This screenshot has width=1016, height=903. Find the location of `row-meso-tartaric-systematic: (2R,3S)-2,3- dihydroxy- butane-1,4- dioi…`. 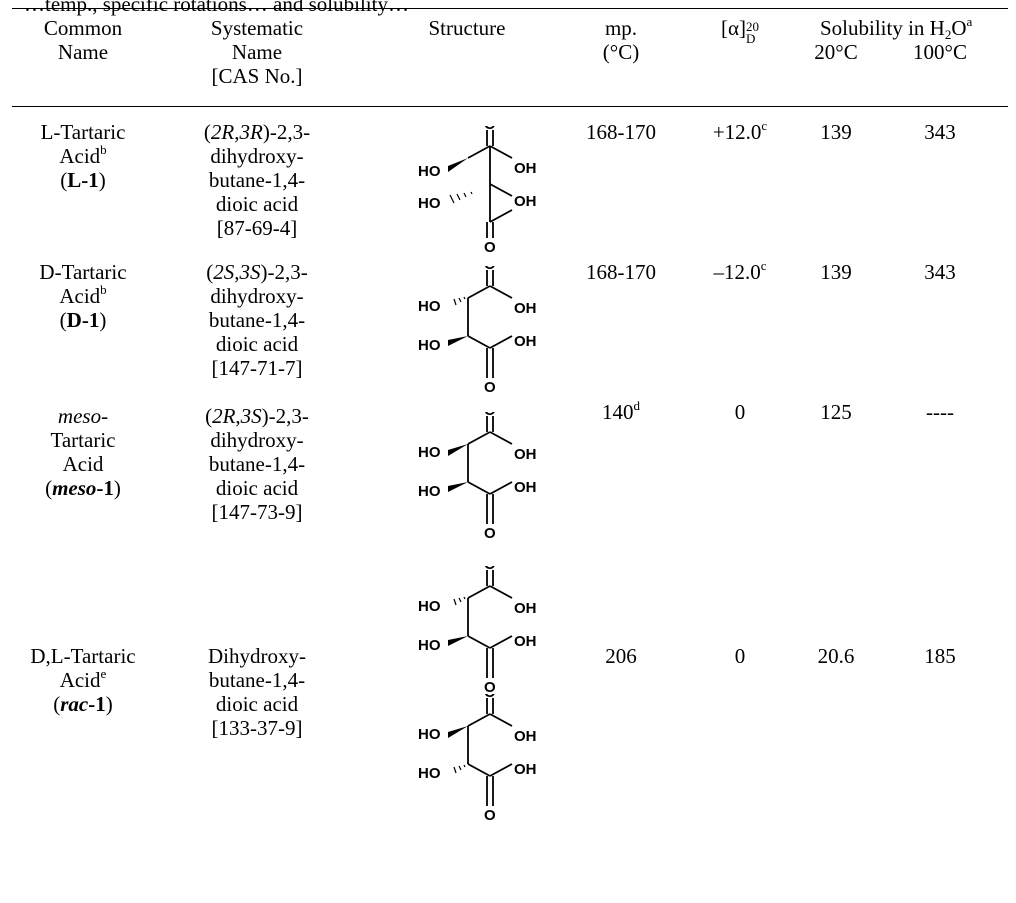

row-meso-tartaric-systematic: (2R,3S)-2,3- dihydroxy- butane-1,4- dioi… is located at coordinates (257, 464).